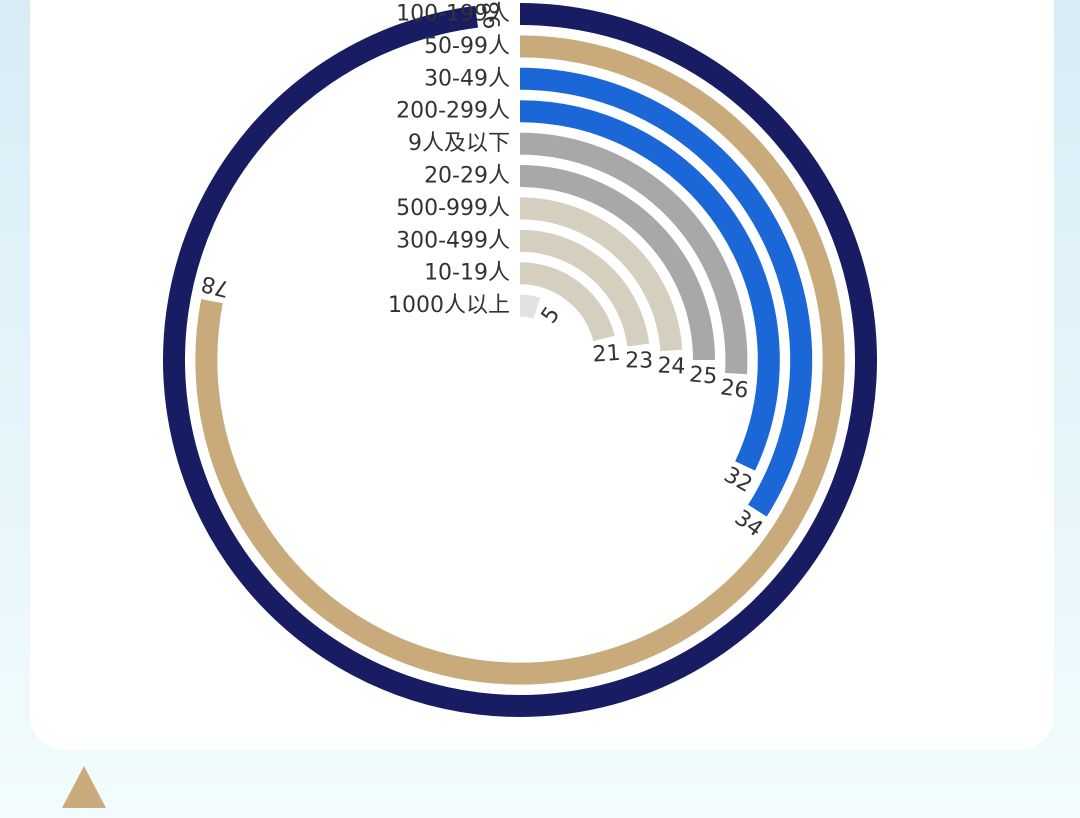  Describe the element at coordinates (607, 354) in the screenshot. I see `value-label-10-19: 21` at that location.